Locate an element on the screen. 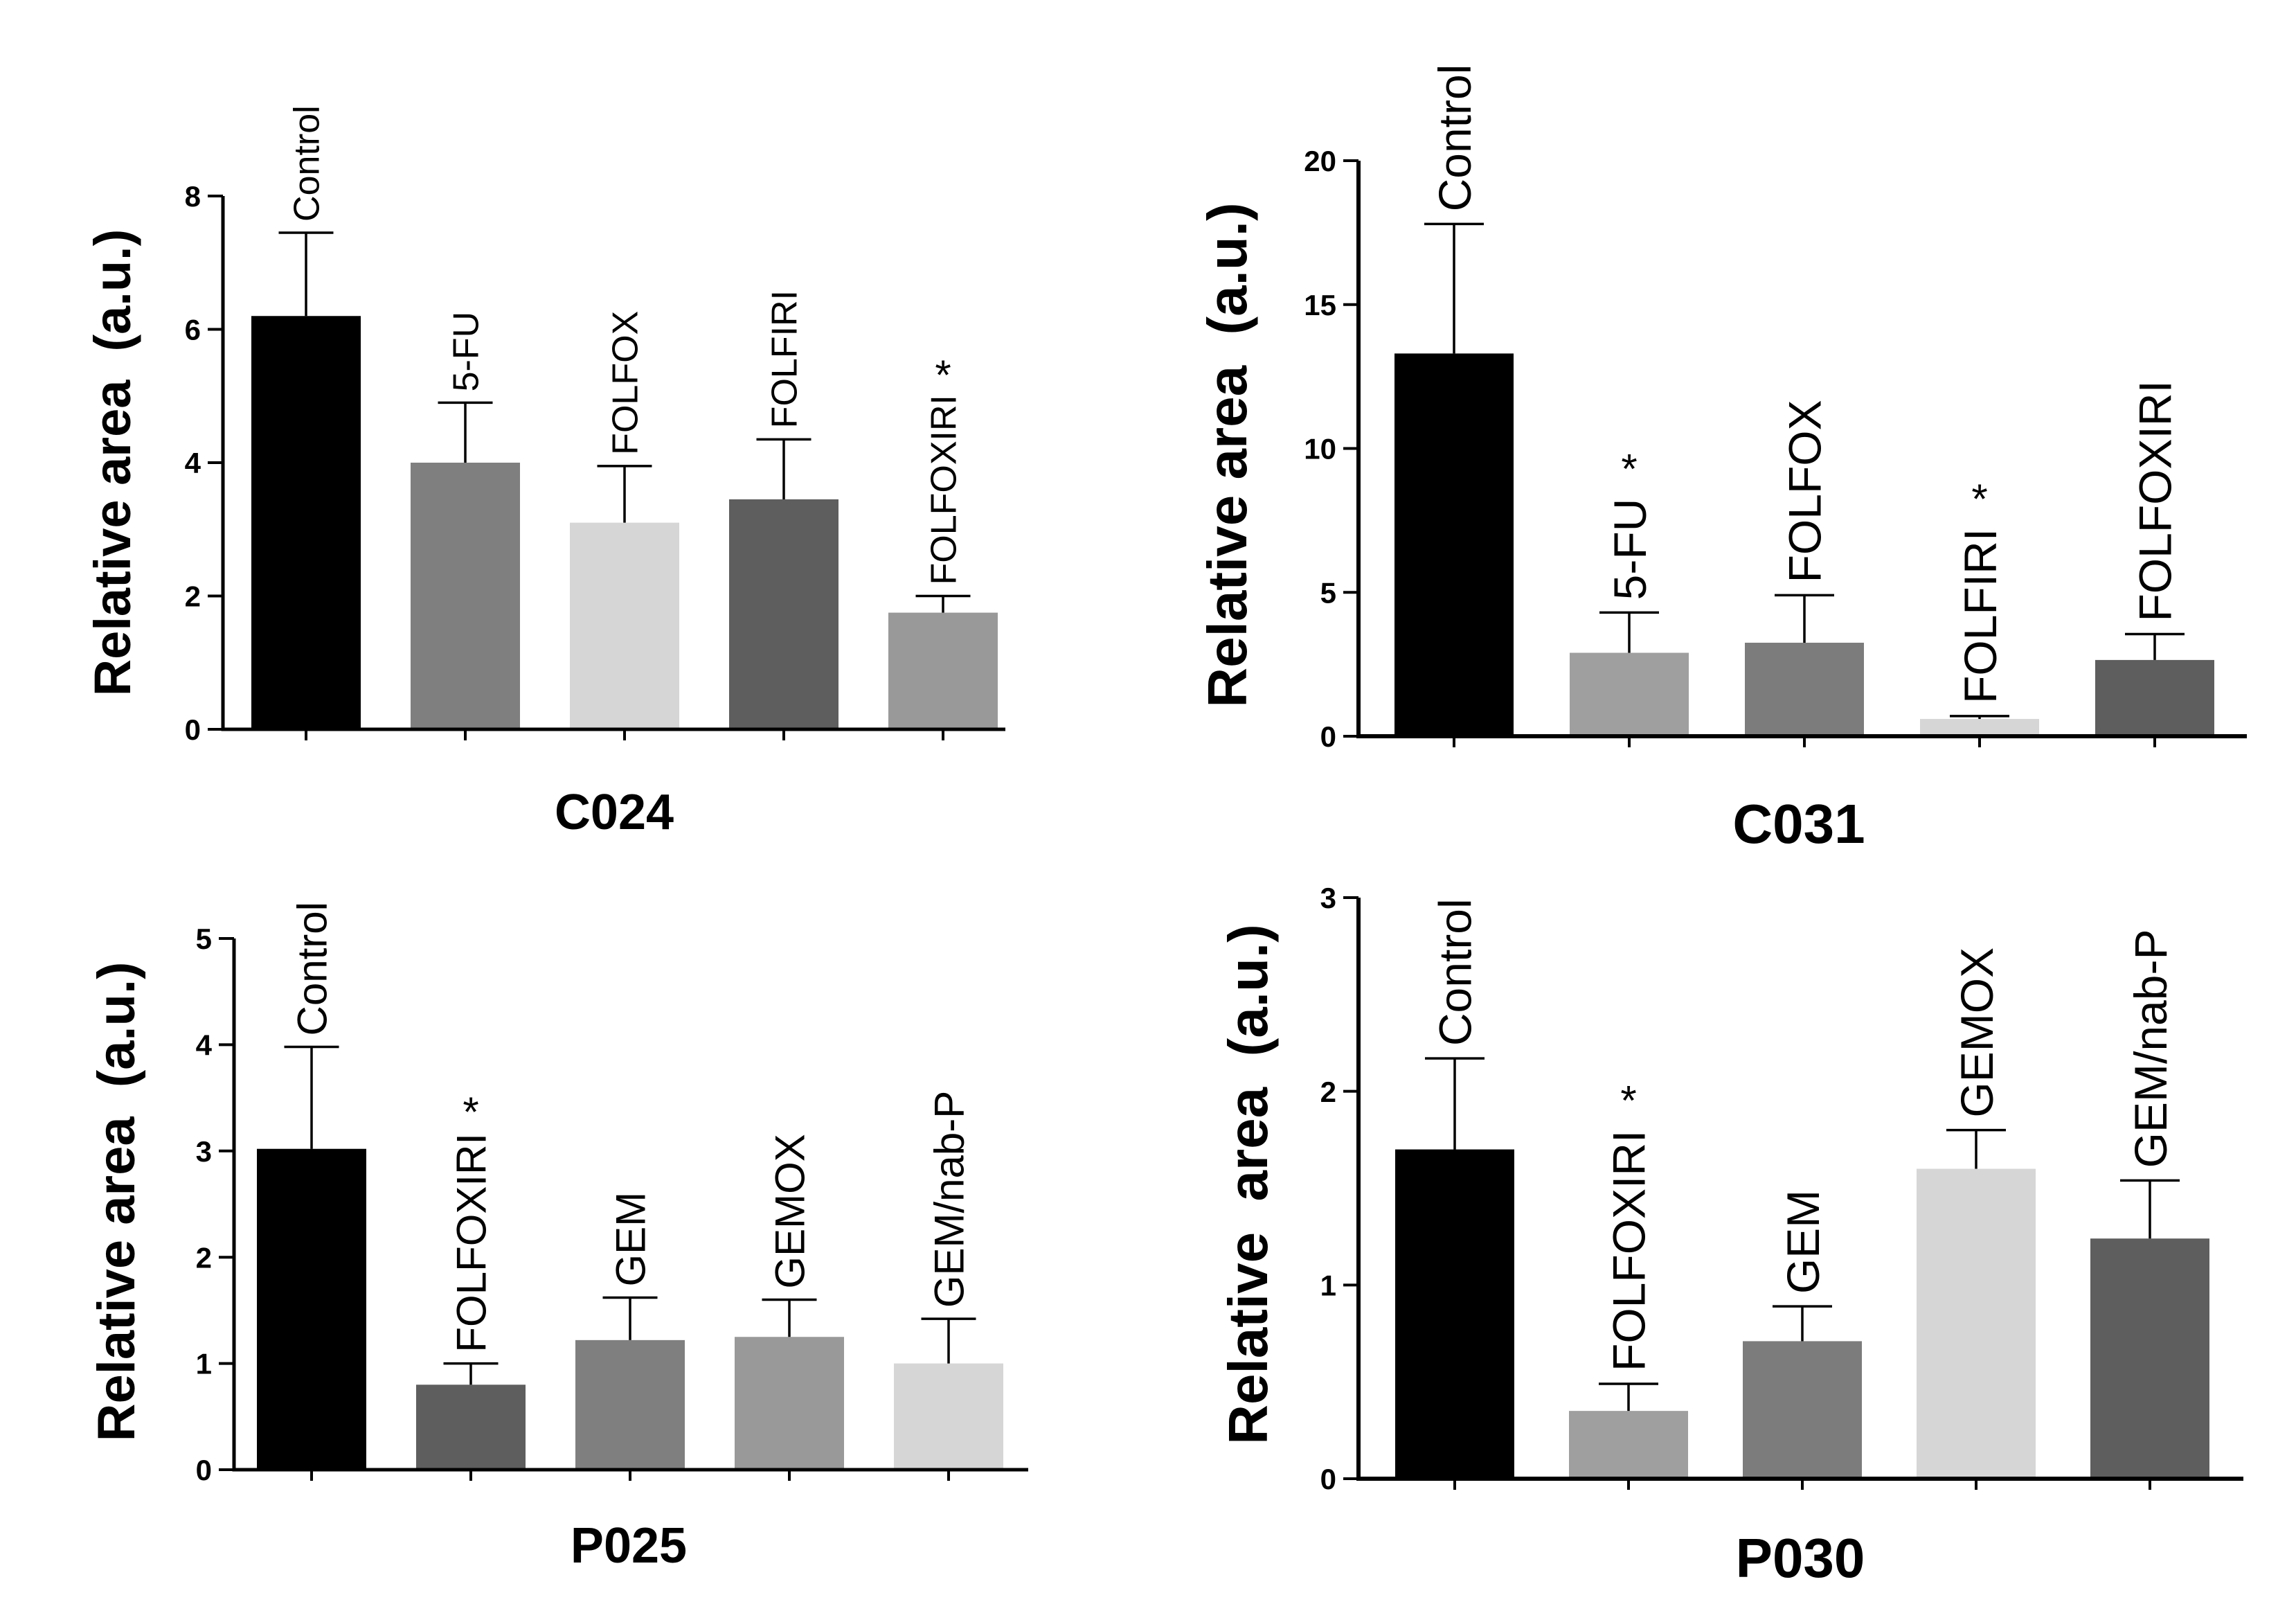  c031-y-tick-label: 0 is located at coordinates (1328, 737).